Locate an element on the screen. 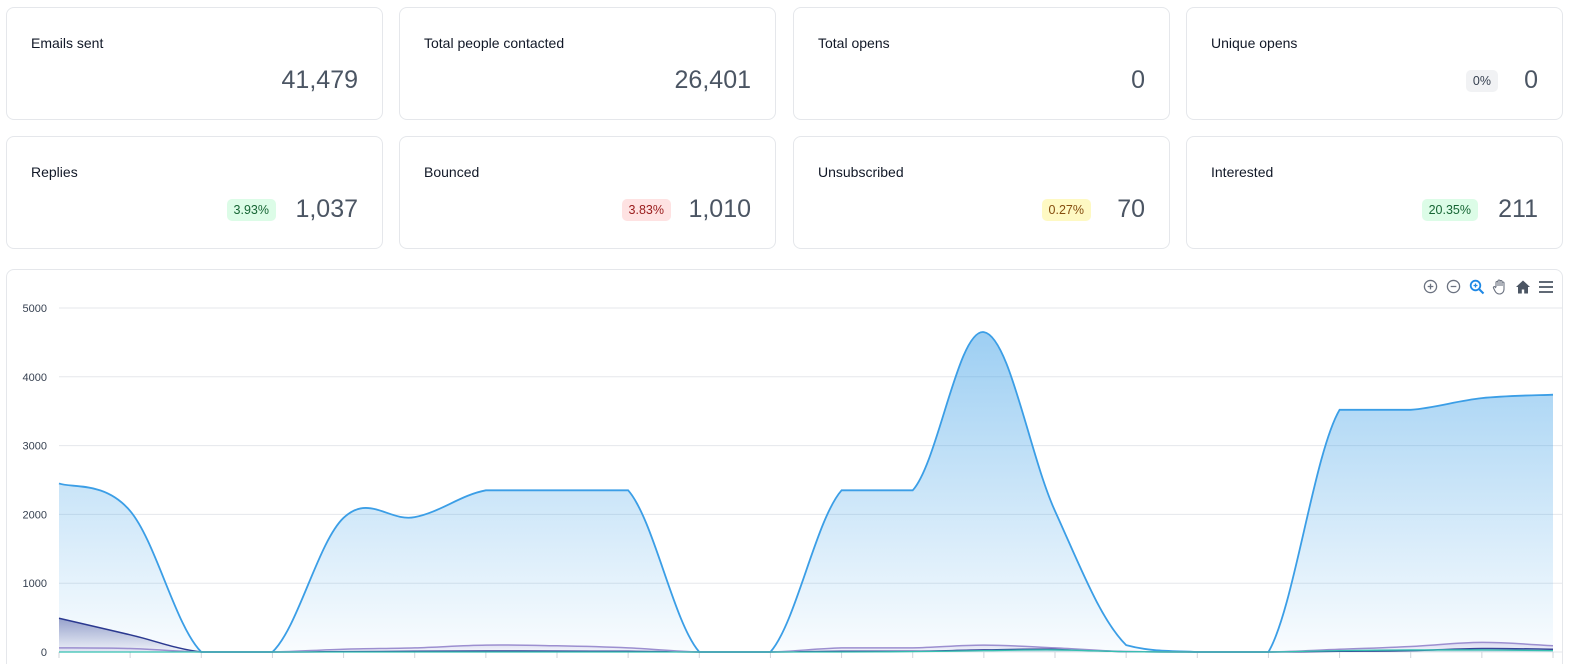 The image size is (1580, 664). stat-card-interested: Interested 211 20.35% is located at coordinates (1374, 192).